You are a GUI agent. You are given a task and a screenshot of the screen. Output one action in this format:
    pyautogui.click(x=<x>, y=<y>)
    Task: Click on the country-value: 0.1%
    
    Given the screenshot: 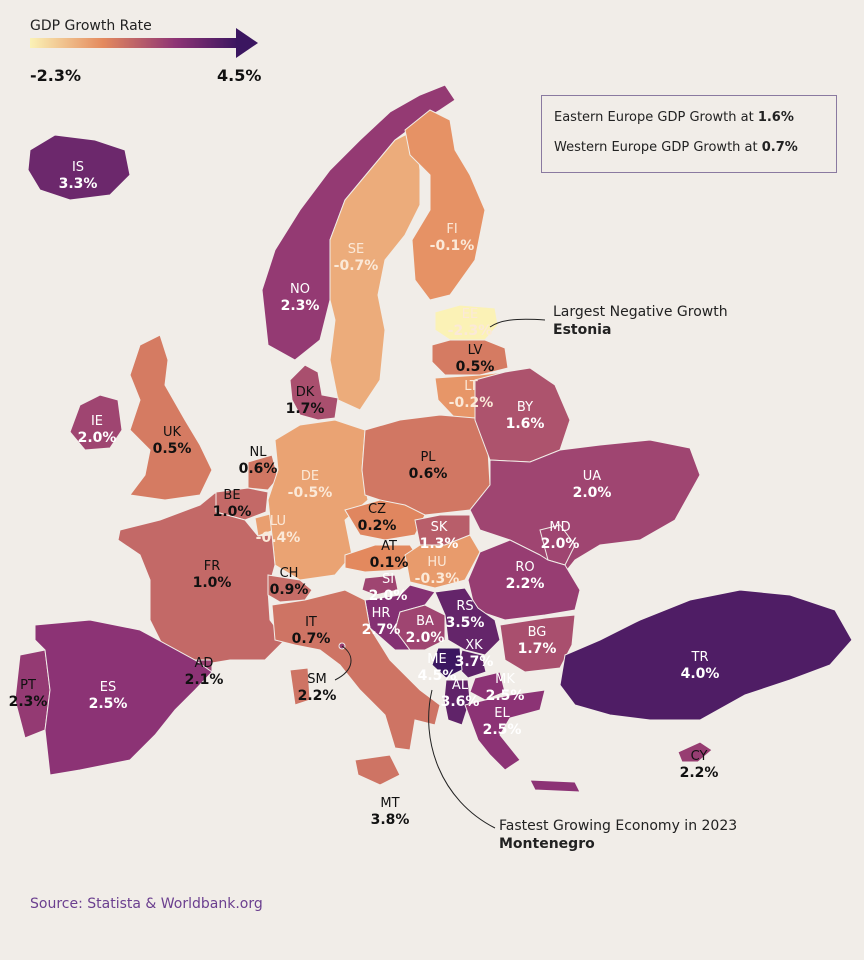 What is the action you would take?
    pyautogui.click(x=389, y=563)
    